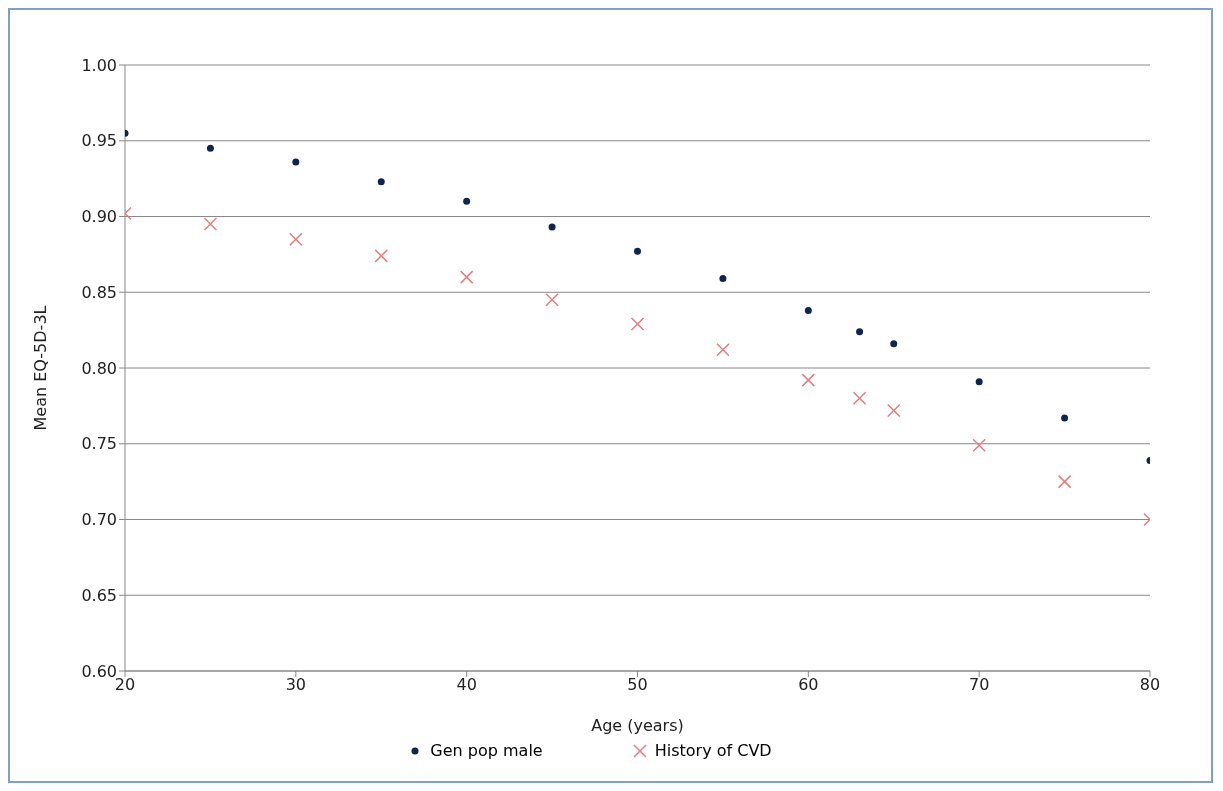 The height and width of the screenshot is (791, 1223). Describe the element at coordinates (713, 750) in the screenshot. I see `legend-label: History of CVD` at that location.